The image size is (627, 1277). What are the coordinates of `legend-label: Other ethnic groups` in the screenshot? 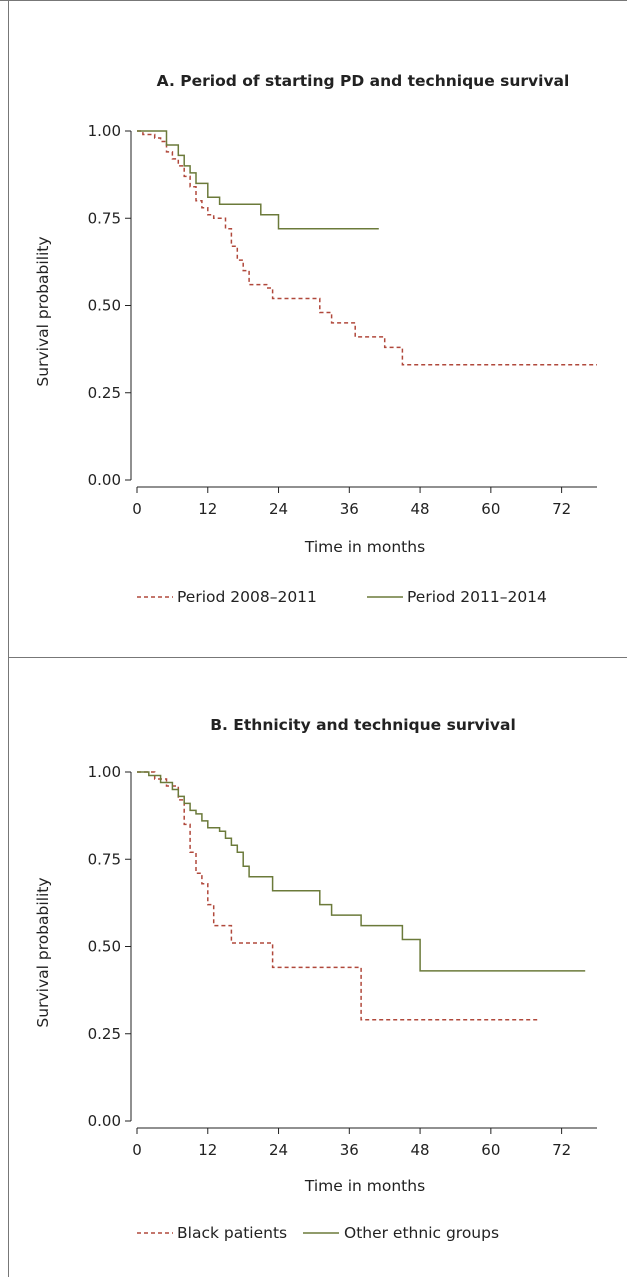 It's located at (421, 1233).